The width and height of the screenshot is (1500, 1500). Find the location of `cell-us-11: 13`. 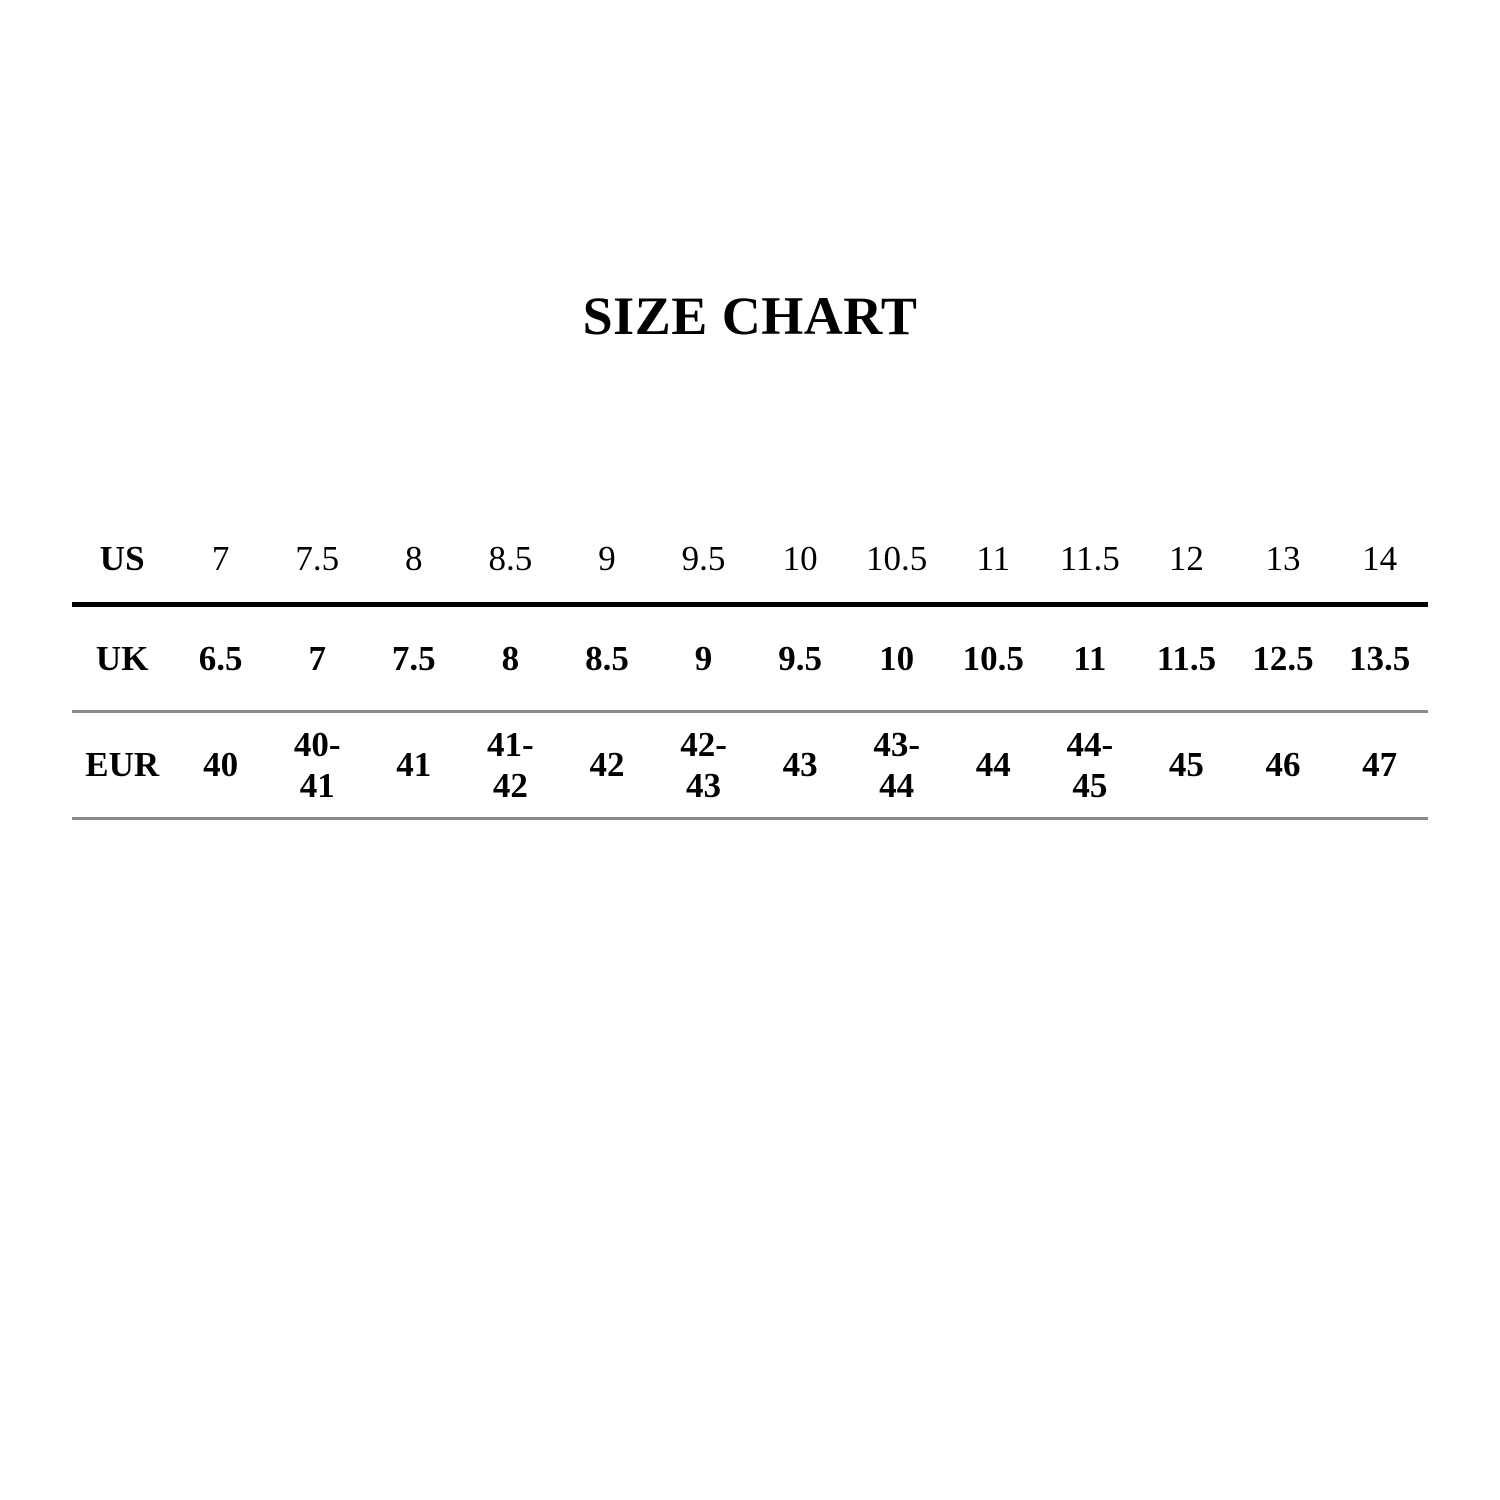

cell-us-11: 13 is located at coordinates (1283, 559).